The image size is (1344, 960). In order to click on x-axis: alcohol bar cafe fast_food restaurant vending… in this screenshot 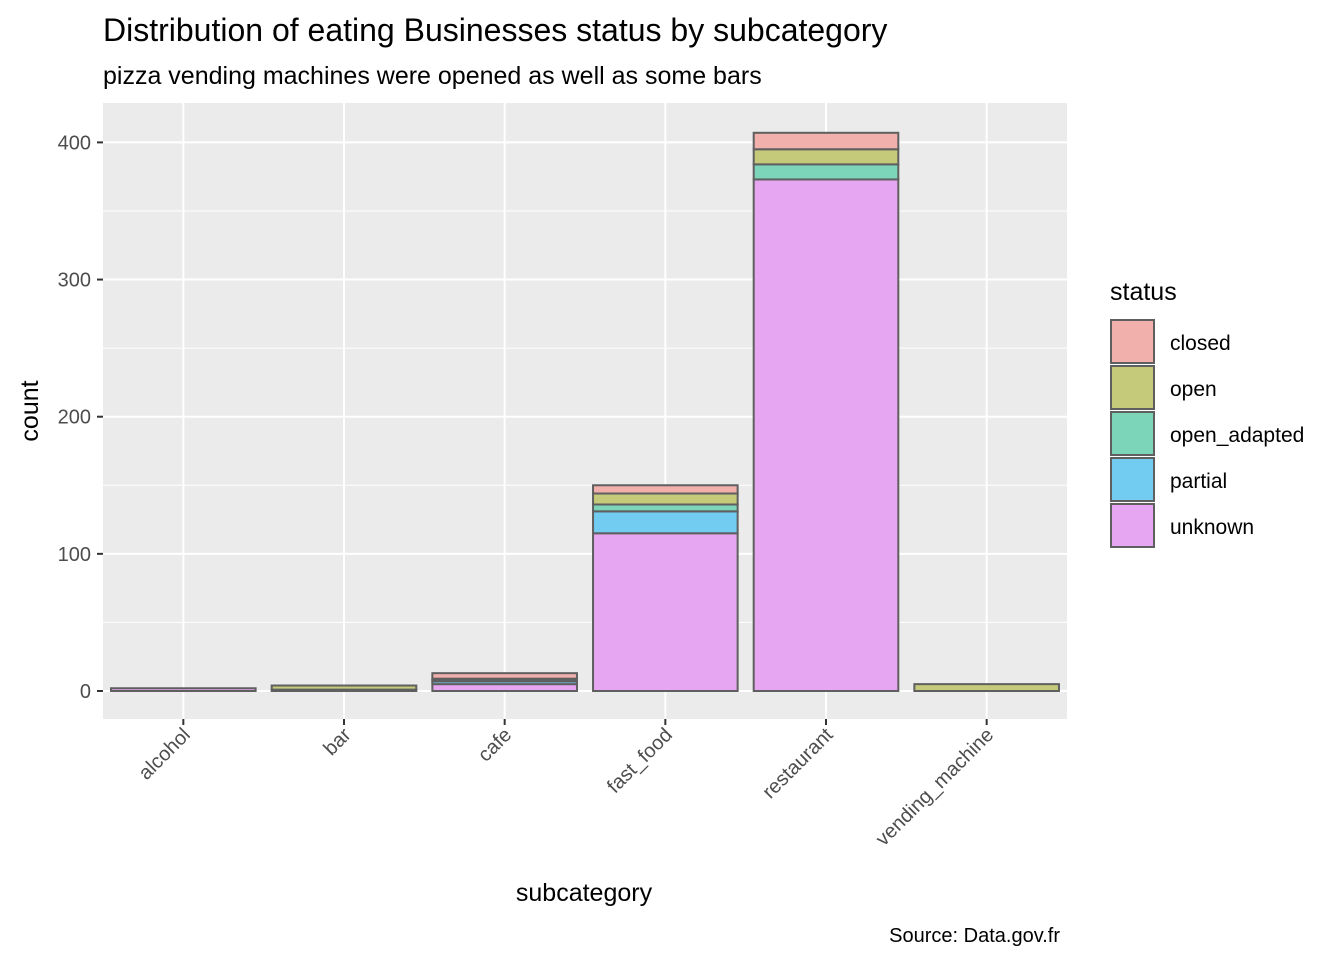, I will do `click(566, 784)`.